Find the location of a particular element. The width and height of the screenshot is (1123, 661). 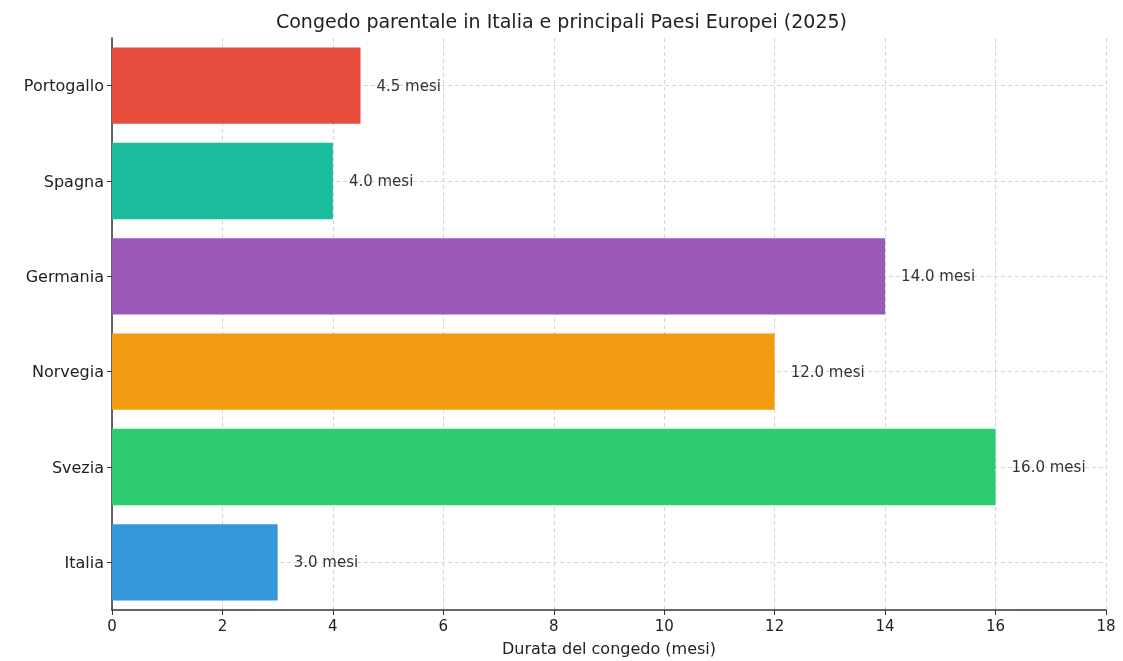

x-tick-label: 12 is located at coordinates (775, 625).